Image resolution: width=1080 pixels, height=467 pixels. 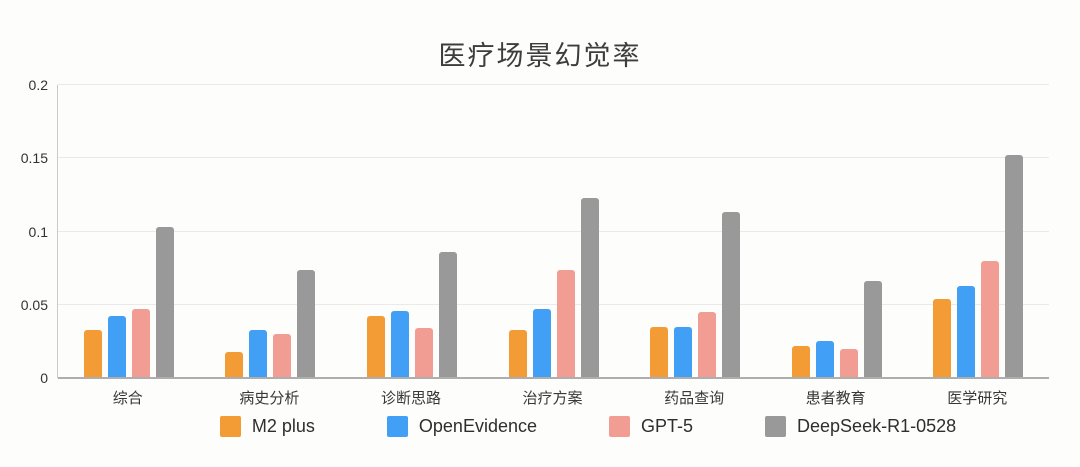 I want to click on legend: M2 plus OpenEvidence GPT-5 DeepSeek-R1-0528, so click(x=540, y=426).